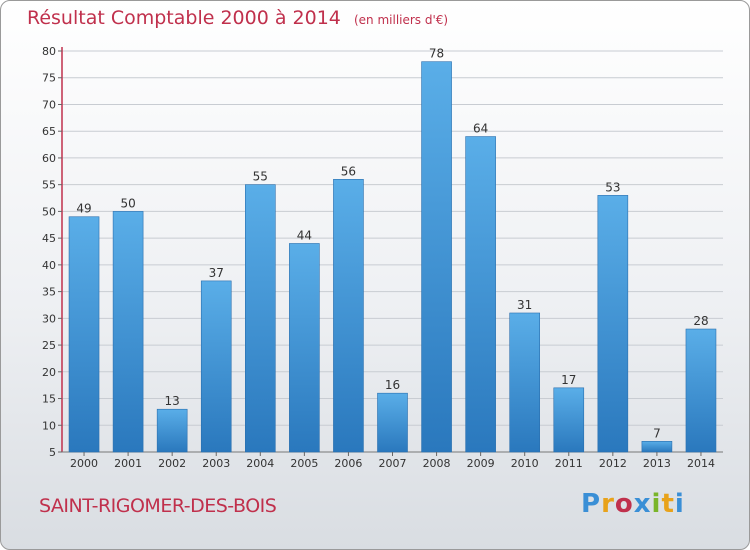 This screenshot has width=750, height=550. I want to click on x-tick-label: 2006, so click(348, 463).